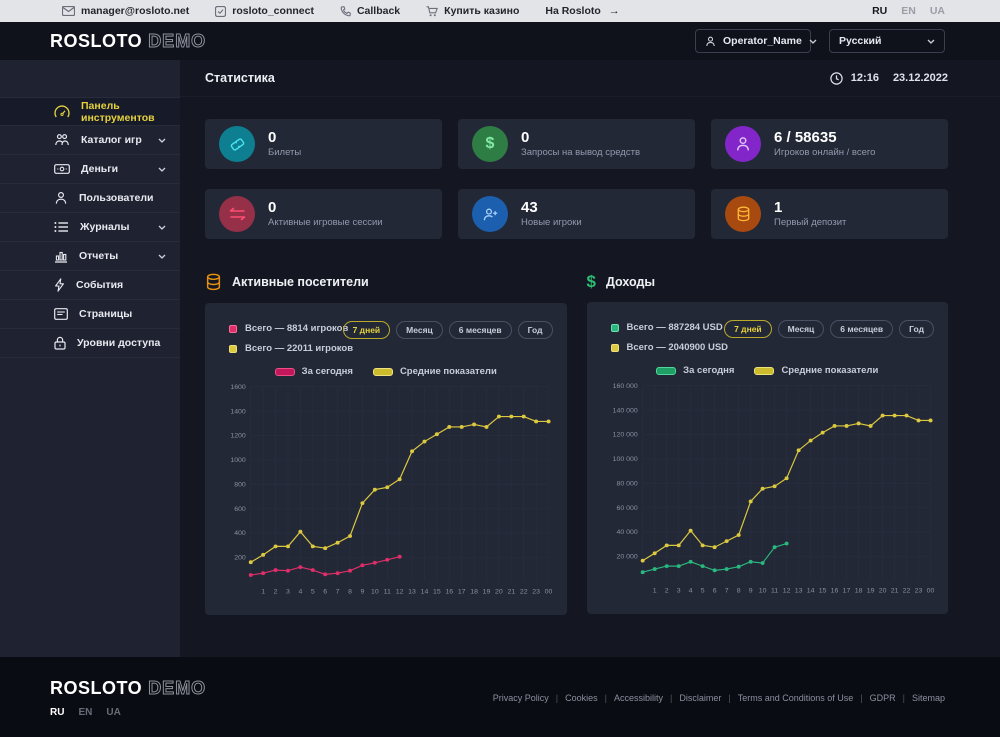  What do you see at coordinates (738, 590) in the screenshot?
I see `svg-text: 8` at bounding box center [738, 590].